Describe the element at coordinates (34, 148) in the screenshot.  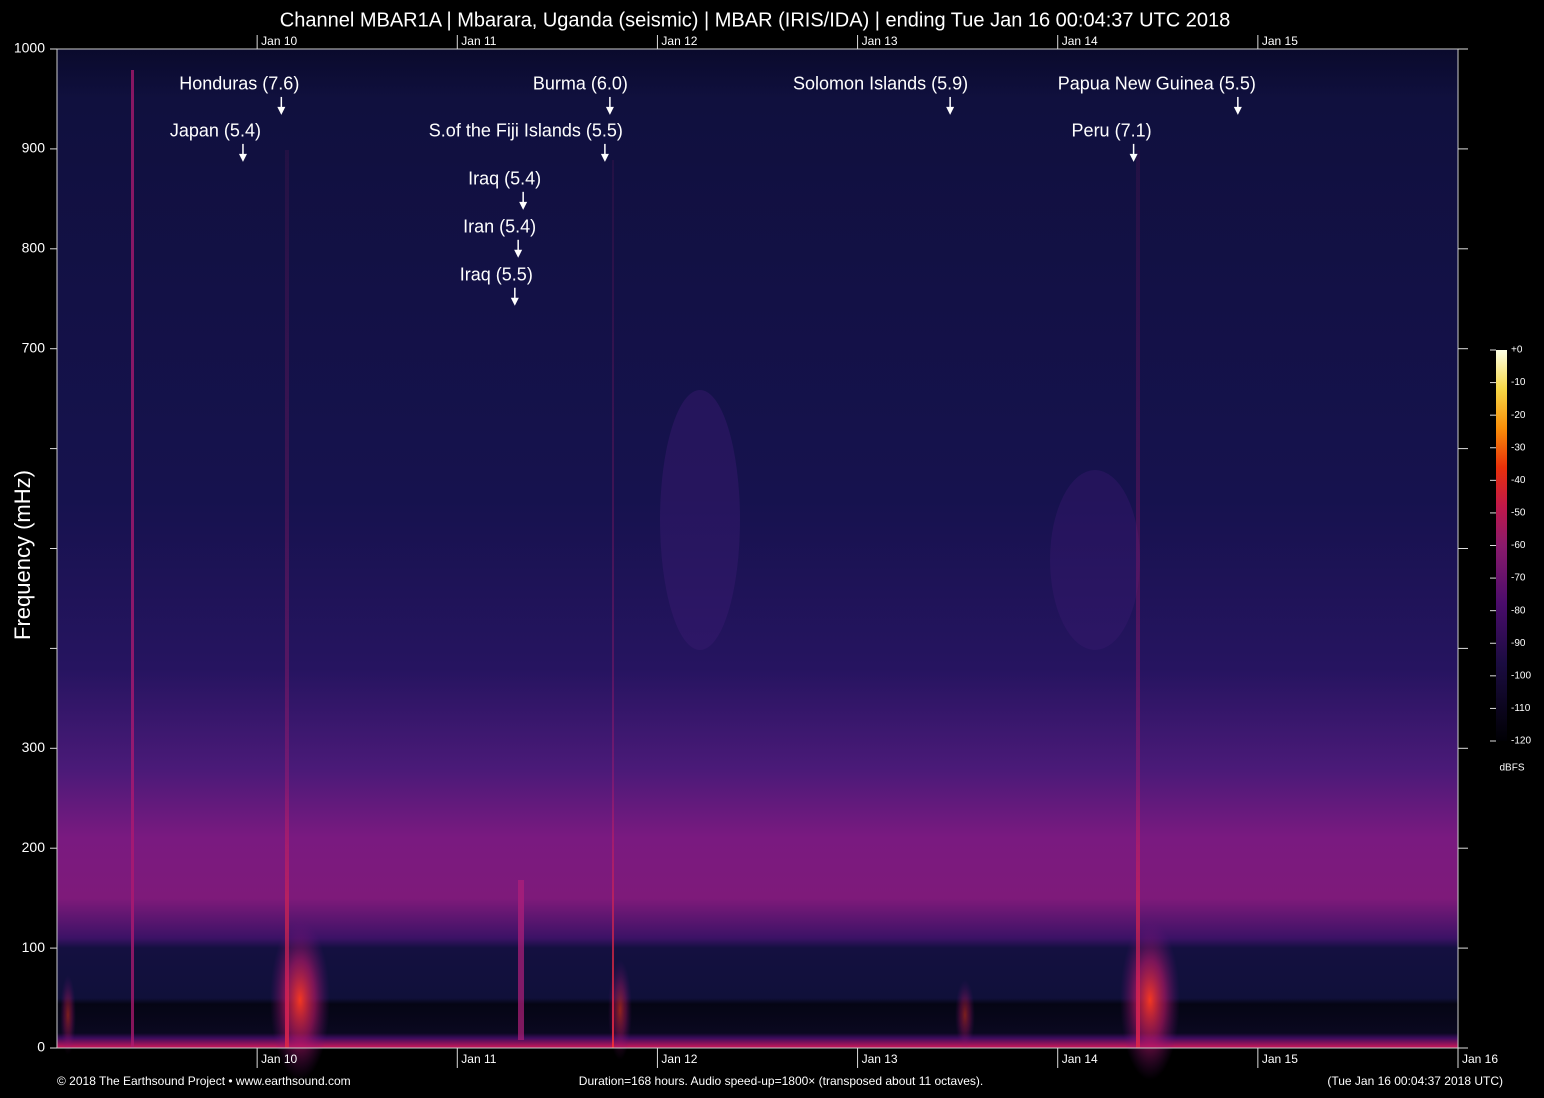
I see `y-tick-label: 900` at that location.